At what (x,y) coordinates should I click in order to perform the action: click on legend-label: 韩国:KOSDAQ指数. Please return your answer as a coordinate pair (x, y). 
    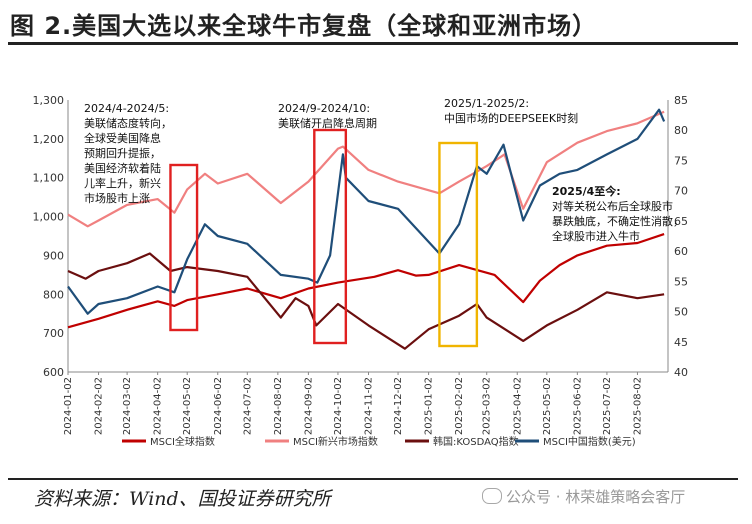
    Looking at the image, I should click on (476, 441).